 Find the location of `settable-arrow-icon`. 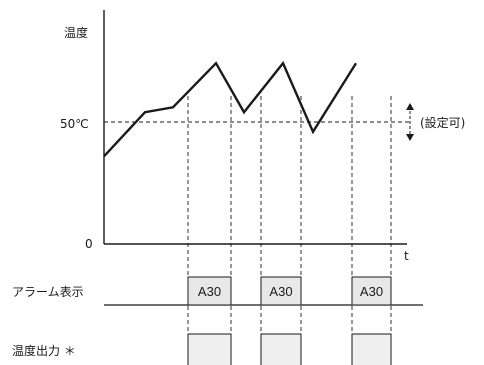

settable-arrow-icon is located at coordinates (410, 122).